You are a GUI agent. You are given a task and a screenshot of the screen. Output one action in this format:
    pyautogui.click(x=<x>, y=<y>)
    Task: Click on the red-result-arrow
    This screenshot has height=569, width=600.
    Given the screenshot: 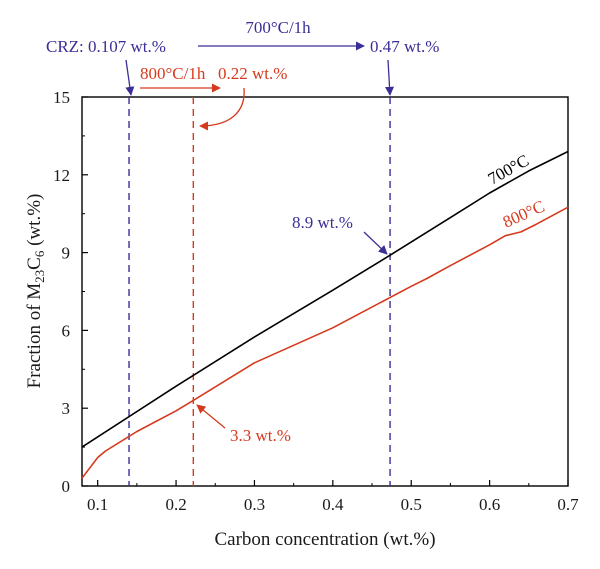 What is the action you would take?
    pyautogui.click(x=222, y=109)
    